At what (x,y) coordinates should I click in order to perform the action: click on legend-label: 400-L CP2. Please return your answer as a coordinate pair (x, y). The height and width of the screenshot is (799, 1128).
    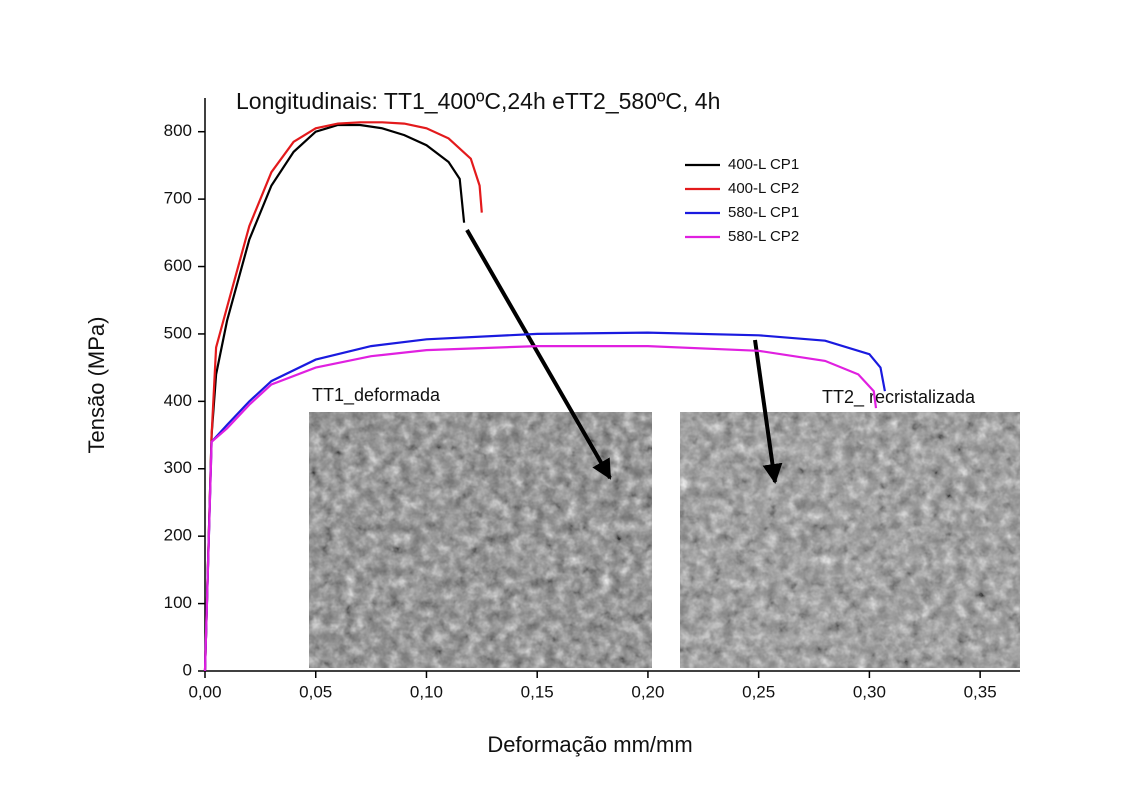
    Looking at the image, I should click on (763, 188).